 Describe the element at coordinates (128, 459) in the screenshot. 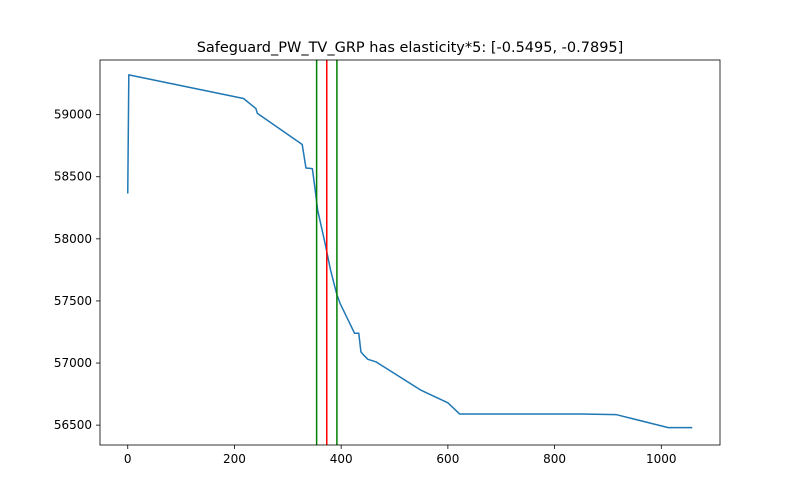

I see `x-tick-label: 0` at that location.